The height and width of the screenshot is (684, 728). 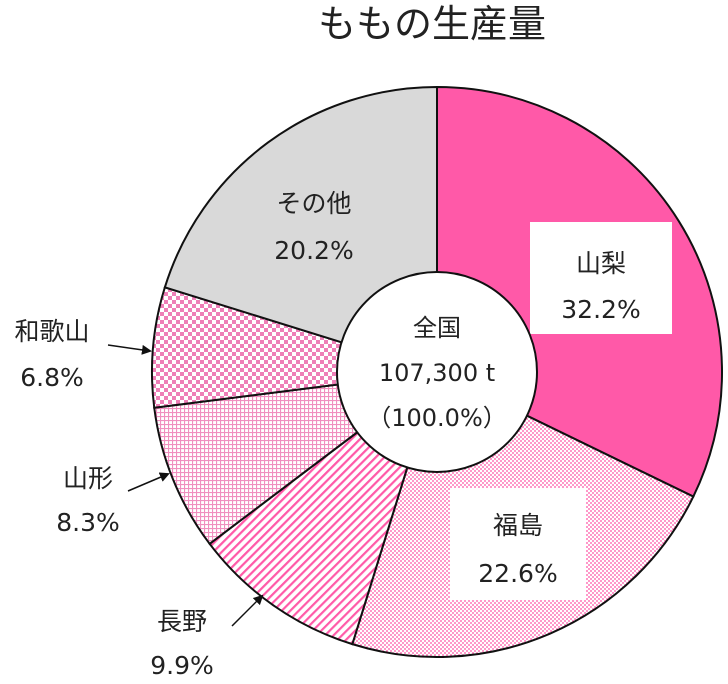 What do you see at coordinates (517, 573) in the screenshot?
I see `slice-value-fukushima: 22.6%` at bounding box center [517, 573].